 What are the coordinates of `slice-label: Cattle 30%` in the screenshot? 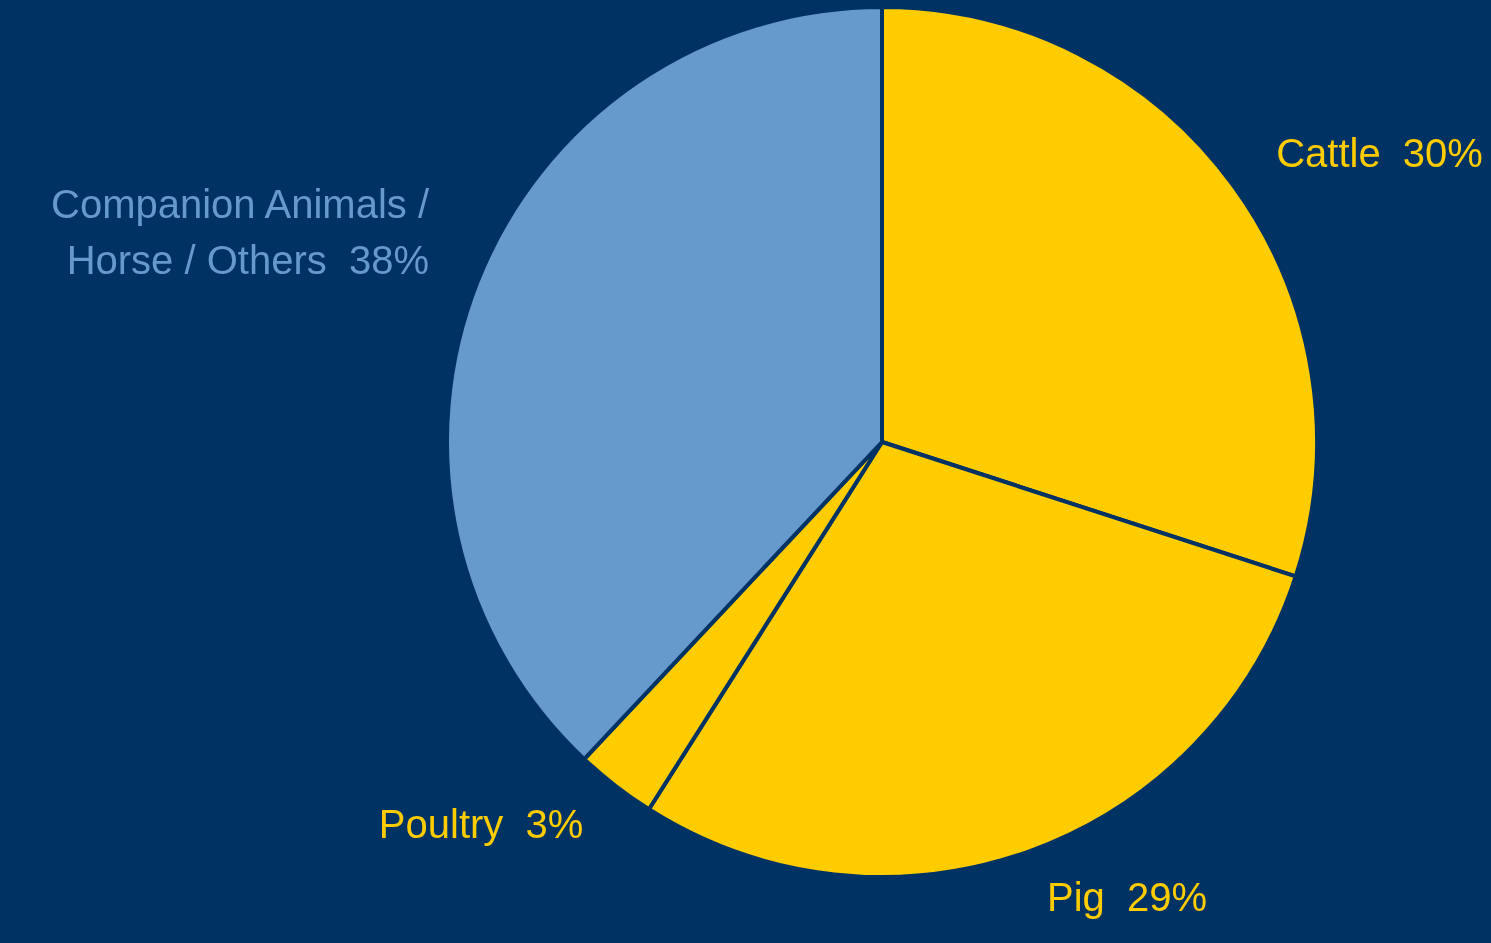 It's located at (1379, 152).